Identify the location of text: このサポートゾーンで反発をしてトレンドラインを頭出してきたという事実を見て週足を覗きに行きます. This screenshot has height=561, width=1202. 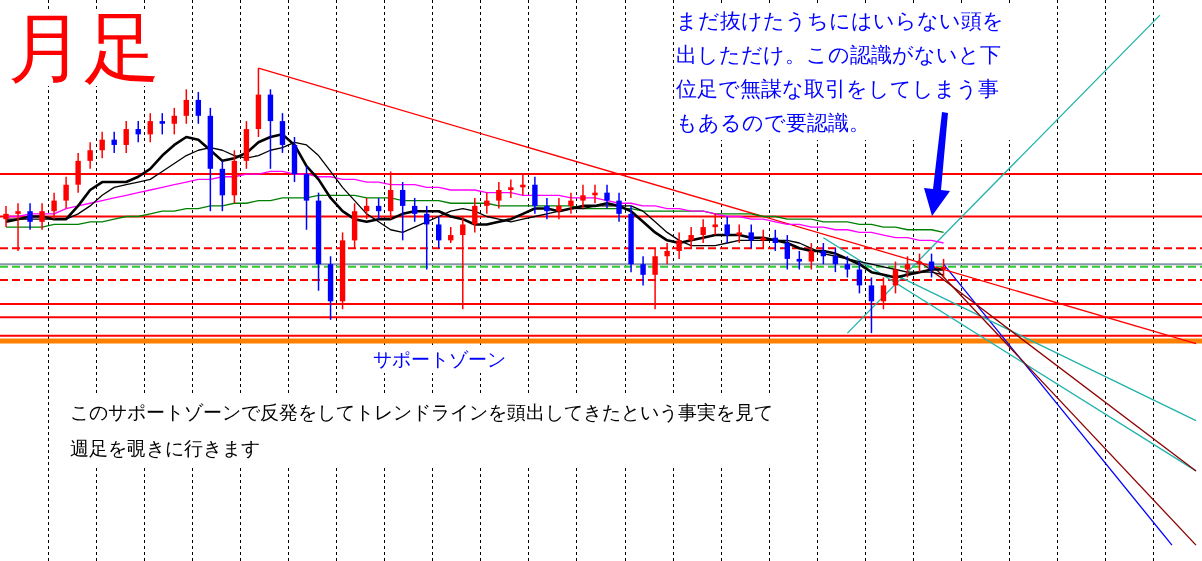
(423, 430).